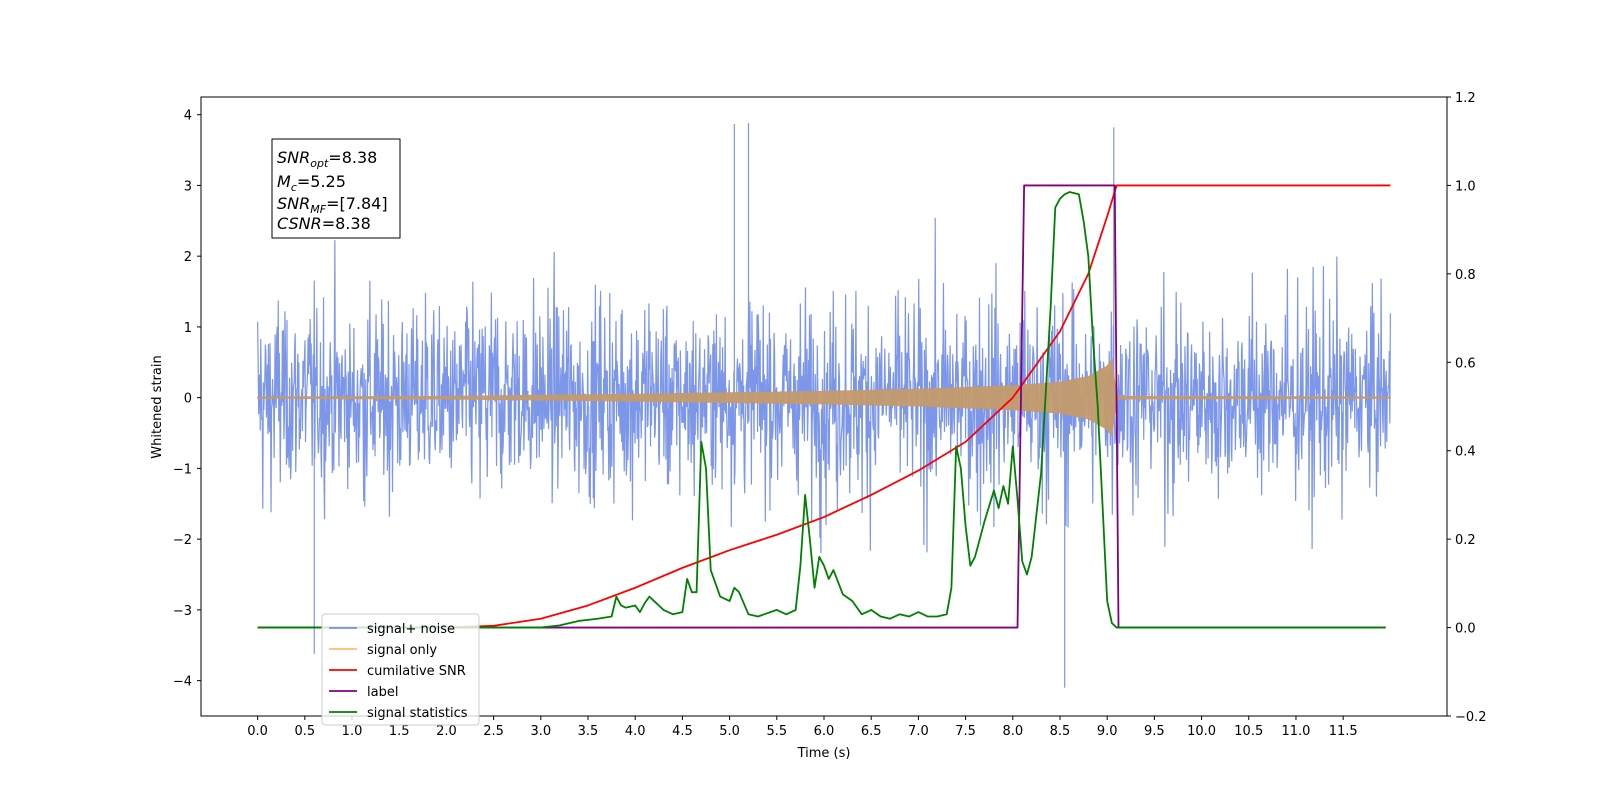 The height and width of the screenshot is (800, 1600). Describe the element at coordinates (1465, 629) in the screenshot. I see `y-right-tick-label: 0.0` at that location.